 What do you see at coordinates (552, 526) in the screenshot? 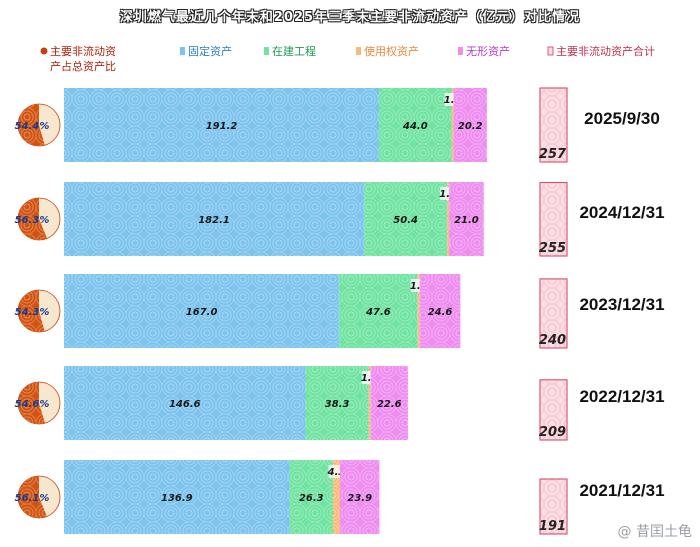
I see `total-label: 191` at bounding box center [552, 526].